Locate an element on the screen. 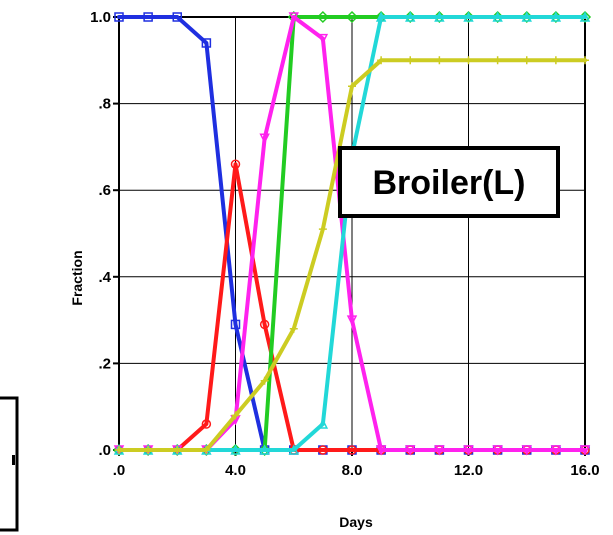  chart-annotation: Broiler(L) is located at coordinates (449, 182).